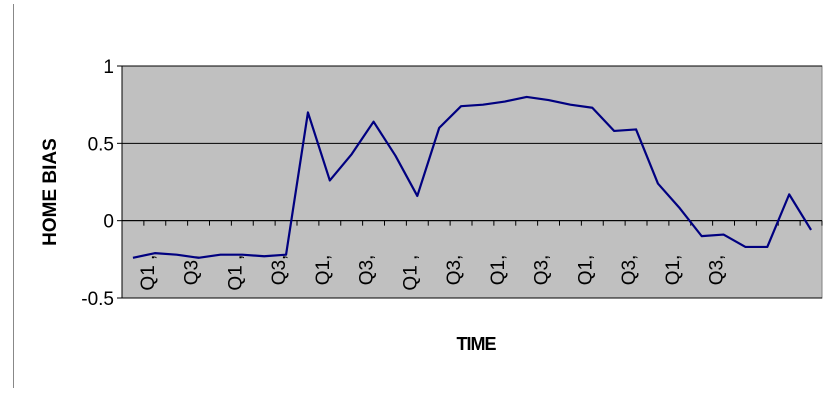 This screenshot has width=832, height=397. Describe the element at coordinates (108, 67) in the screenshot. I see `y-tick-label: 1` at that location.